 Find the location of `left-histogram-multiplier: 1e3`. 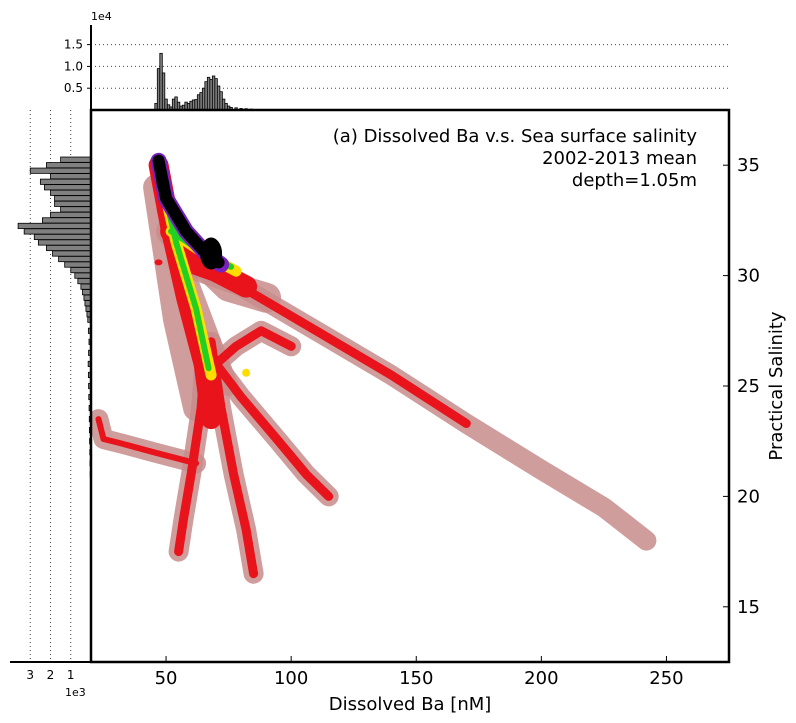

left-histogram-multiplier: 1e3 is located at coordinates (75, 692).